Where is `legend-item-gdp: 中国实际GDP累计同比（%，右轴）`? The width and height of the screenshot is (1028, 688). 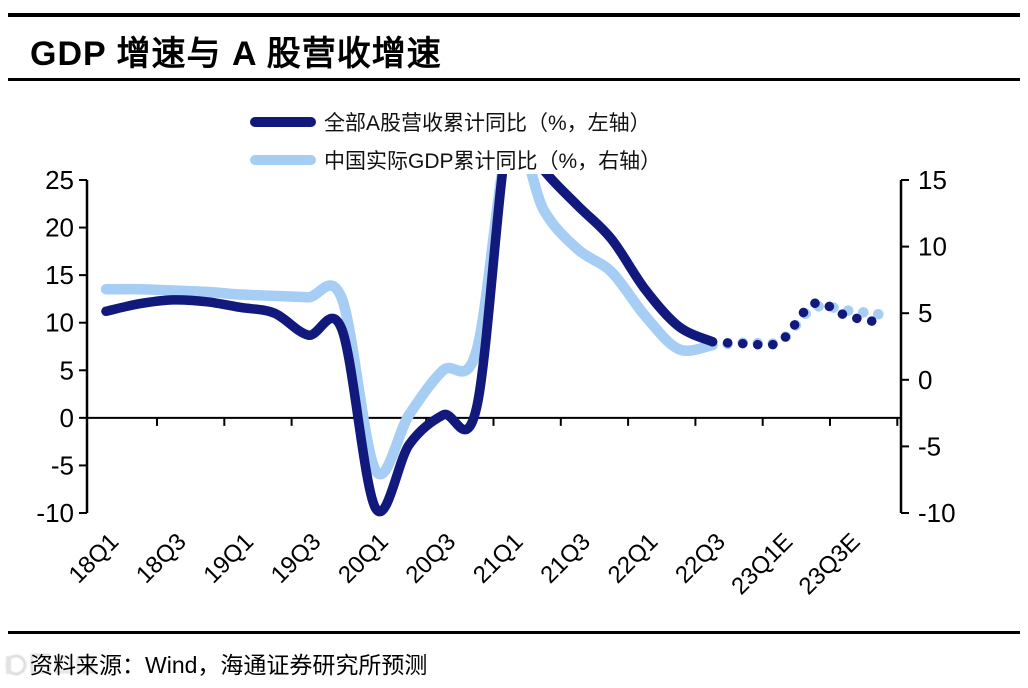
legend-item-gdp: 中国实际GDP累计同比（%，右轴） is located at coordinates (455, 160).